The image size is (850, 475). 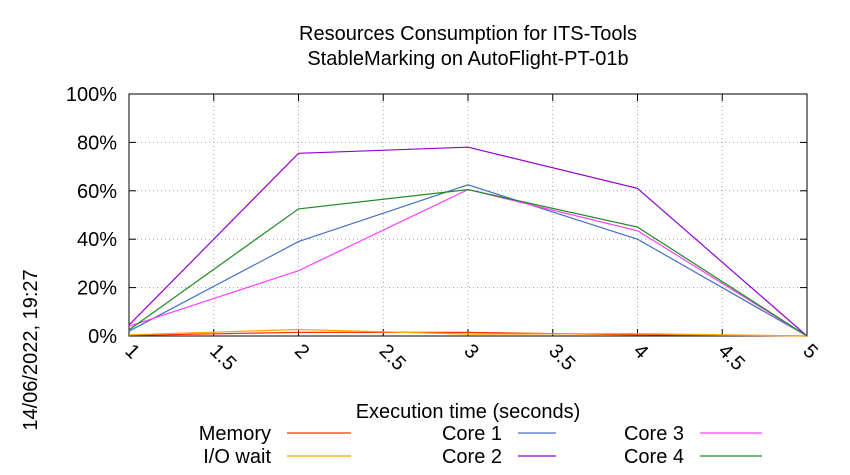 I want to click on x-tick-label: 4, so click(x=640, y=351).